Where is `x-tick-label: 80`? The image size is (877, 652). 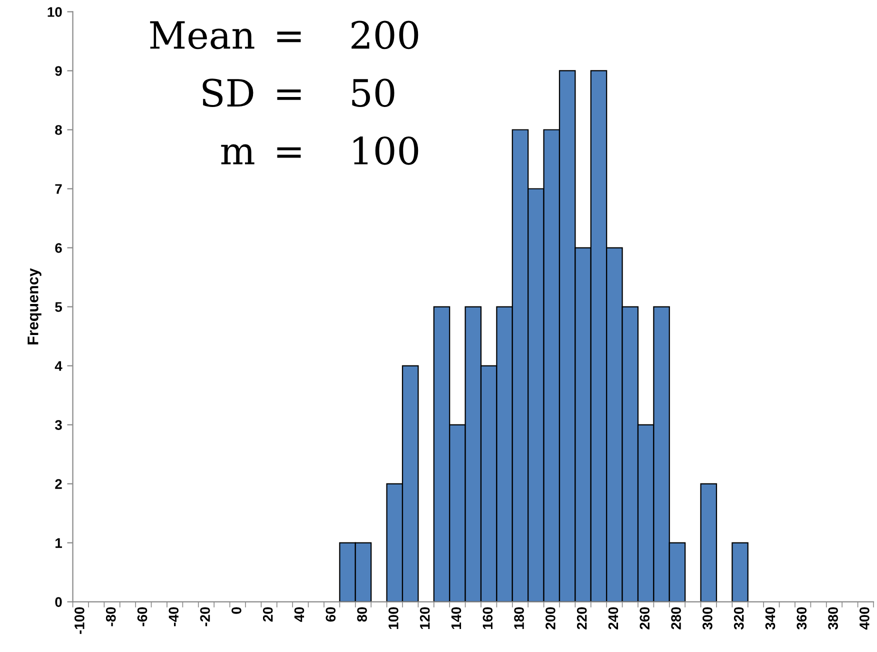 x-tick-label: 80 is located at coordinates (362, 614).